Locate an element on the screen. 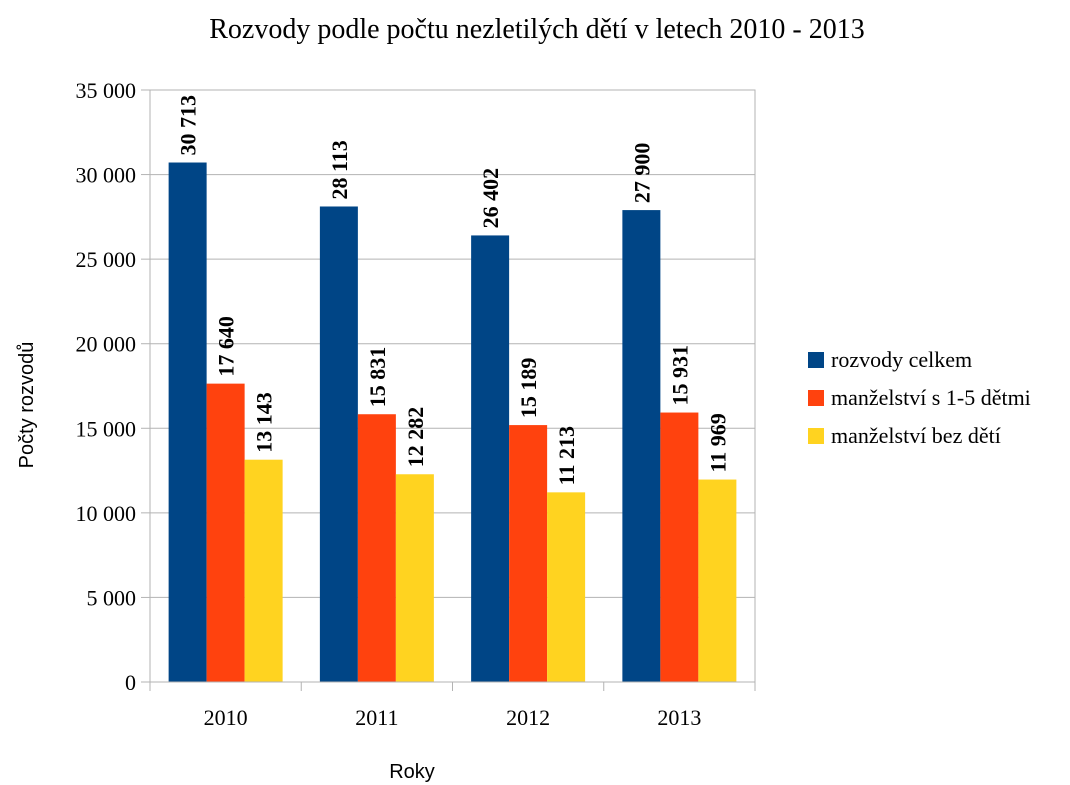  x-tick-label: 2012 is located at coordinates (528, 717).